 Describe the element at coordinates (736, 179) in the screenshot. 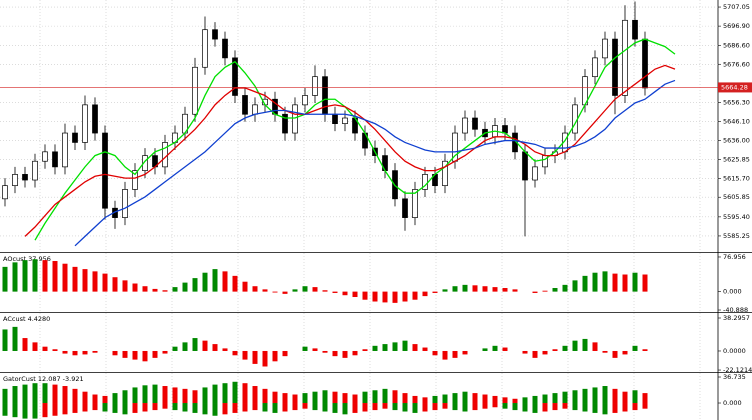

I see `y-tick-label: 5615.70` at that location.